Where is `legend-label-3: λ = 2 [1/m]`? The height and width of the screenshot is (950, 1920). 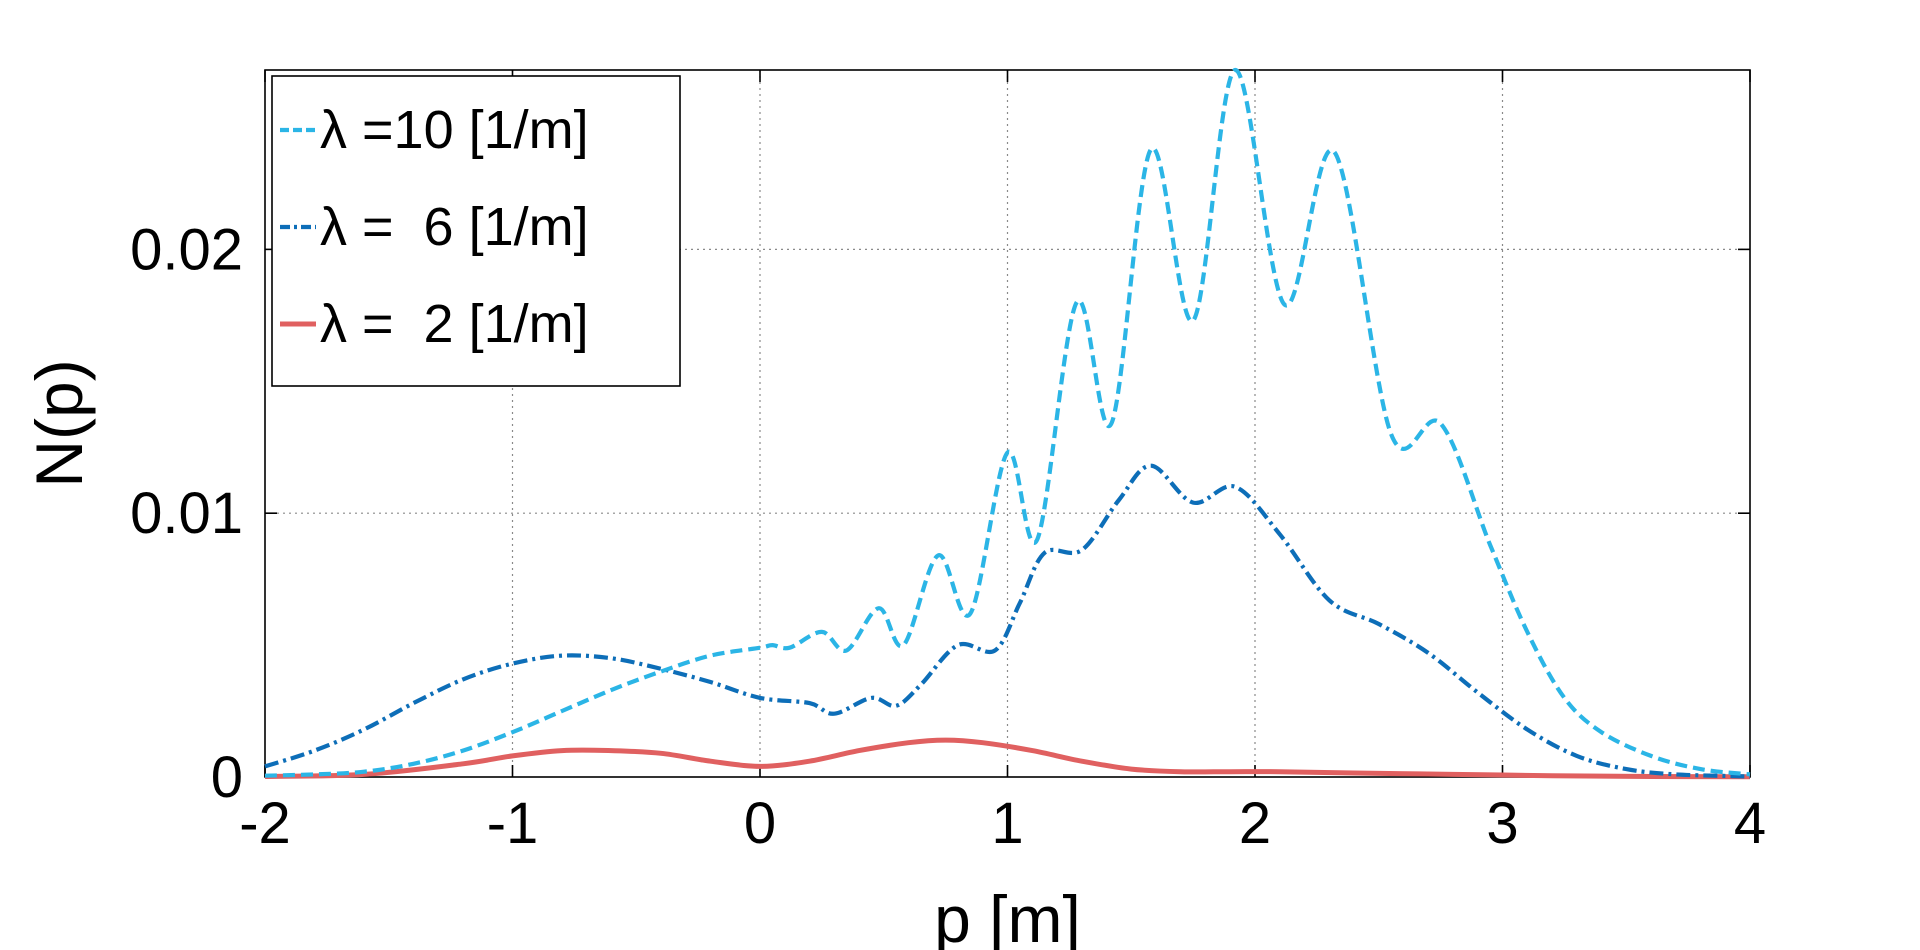 legend-label-3: λ = 2 [1/m] is located at coordinates (454, 324).